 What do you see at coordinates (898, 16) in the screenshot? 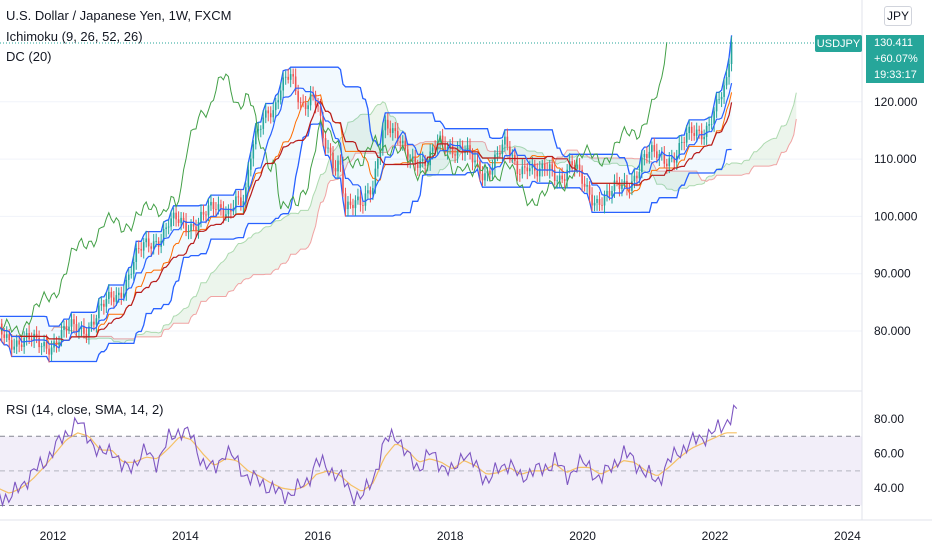
I see `currency-button: JPY` at bounding box center [898, 16].